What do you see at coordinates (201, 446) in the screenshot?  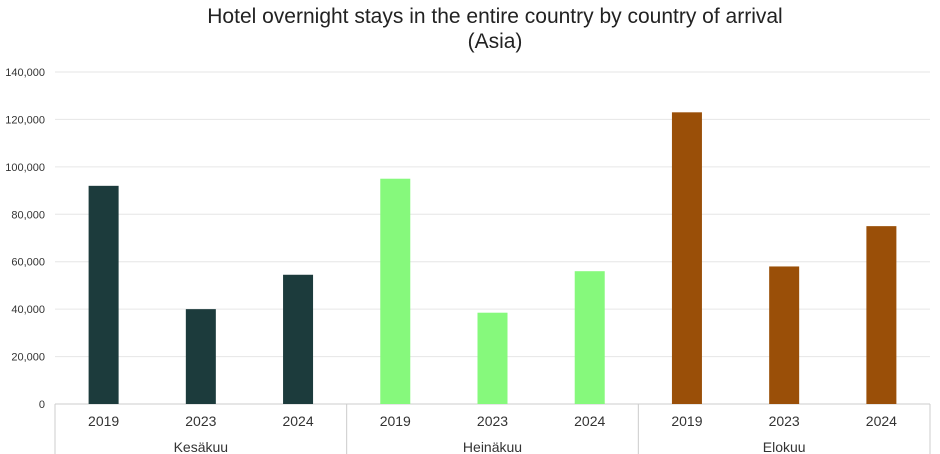 I see `group-label: Kesäkuu` at bounding box center [201, 446].